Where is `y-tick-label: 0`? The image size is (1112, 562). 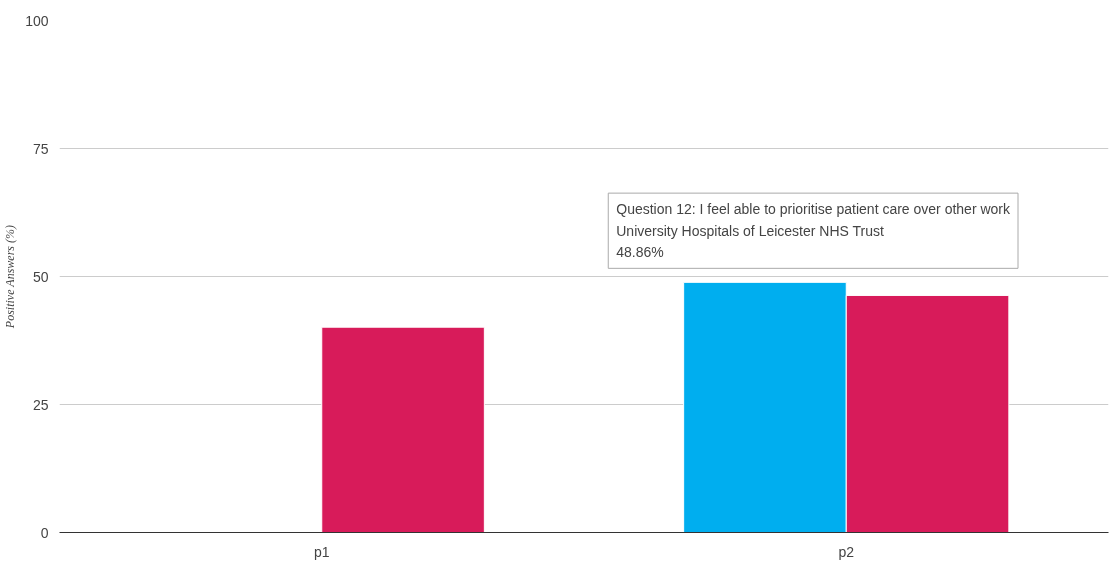
y-tick-label: 0 is located at coordinates (44, 532).